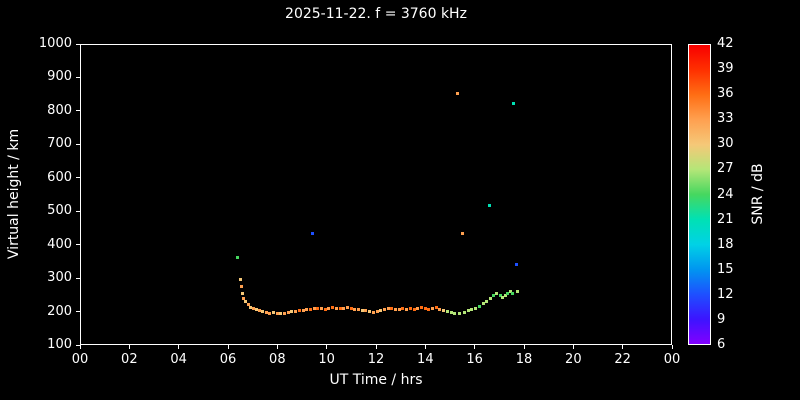 This screenshot has width=800, height=400. Describe the element at coordinates (59, 110) in the screenshot. I see `y-tick-label: 800` at that location.